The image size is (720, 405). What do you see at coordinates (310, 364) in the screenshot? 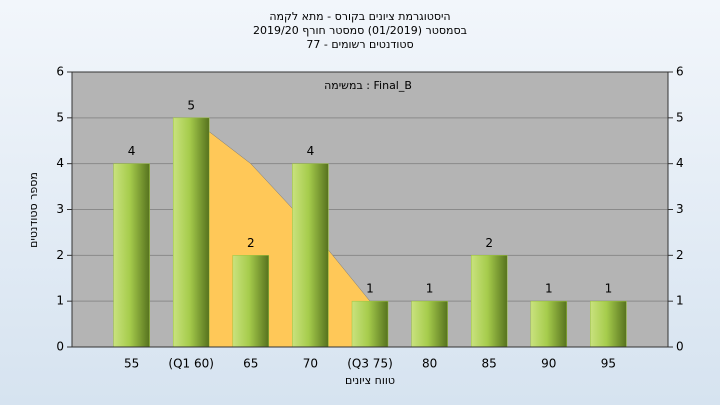
I see `x-tick-label: 70` at bounding box center [310, 364].